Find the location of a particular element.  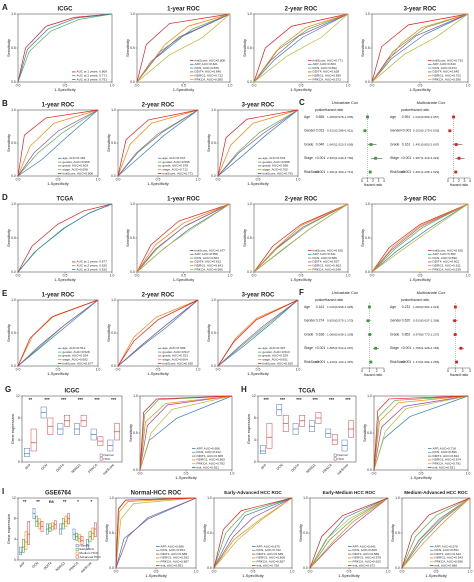

chart-title: Early-Medium HCC ROC is located at coordinates (350, 492).